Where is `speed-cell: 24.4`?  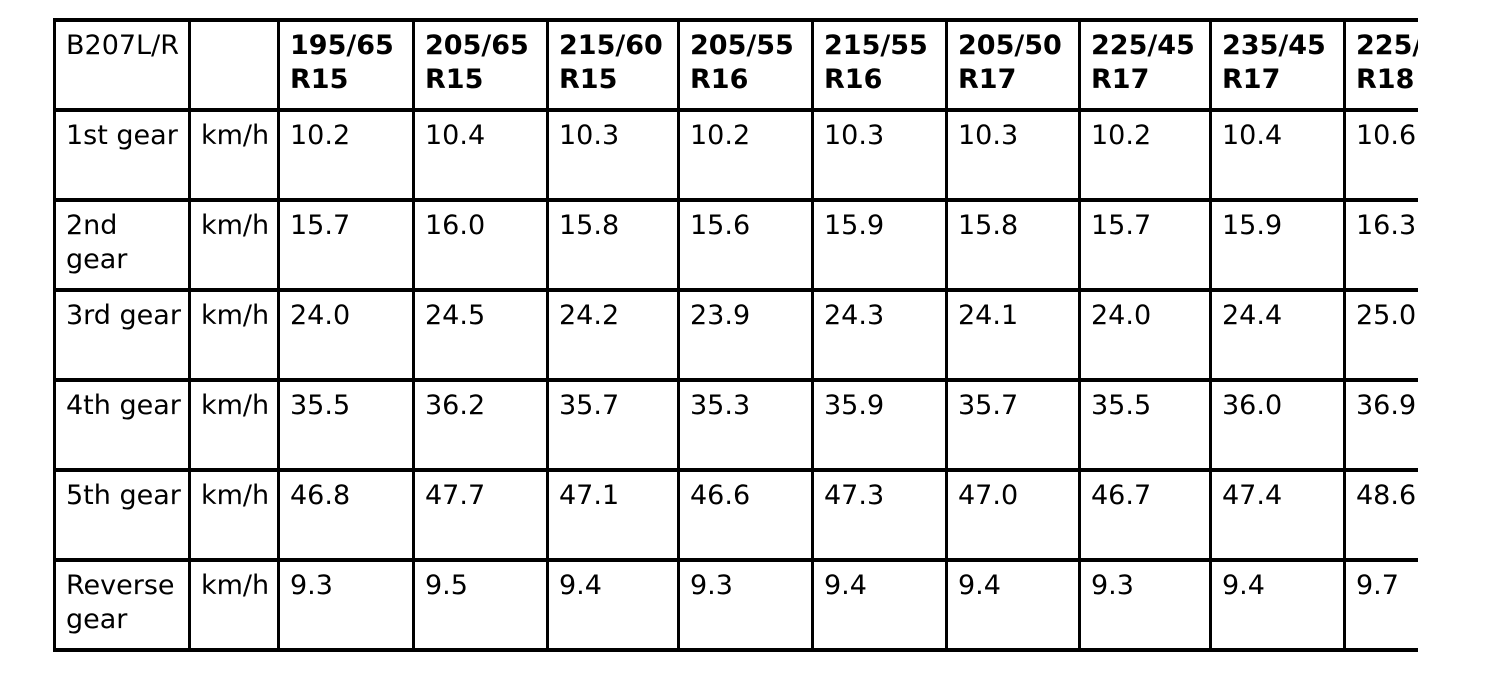 speed-cell: 24.4 is located at coordinates (1277, 335).